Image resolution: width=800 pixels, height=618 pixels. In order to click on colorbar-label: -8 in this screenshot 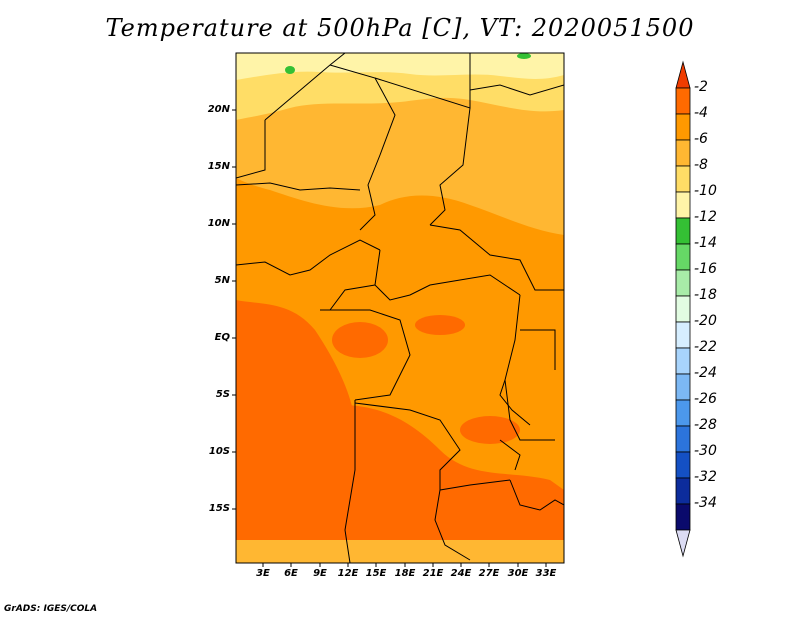, I will do `click(701, 165)`.